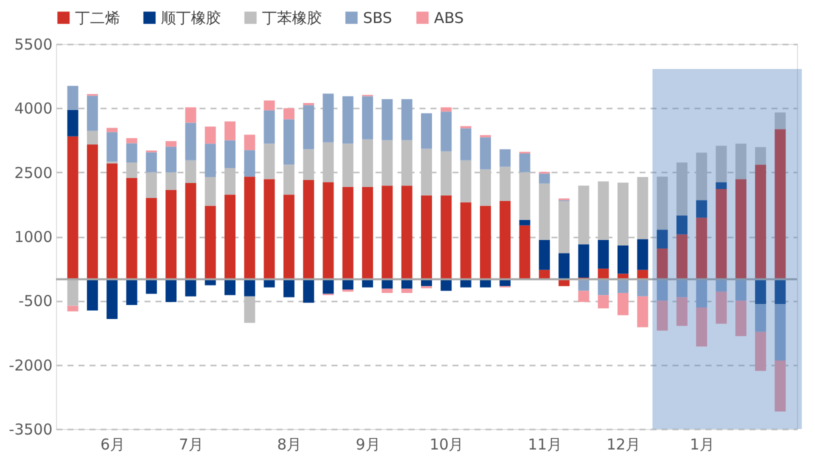 The height and width of the screenshot is (460, 815). I want to click on y-tick-label: -3500, so click(30, 429).